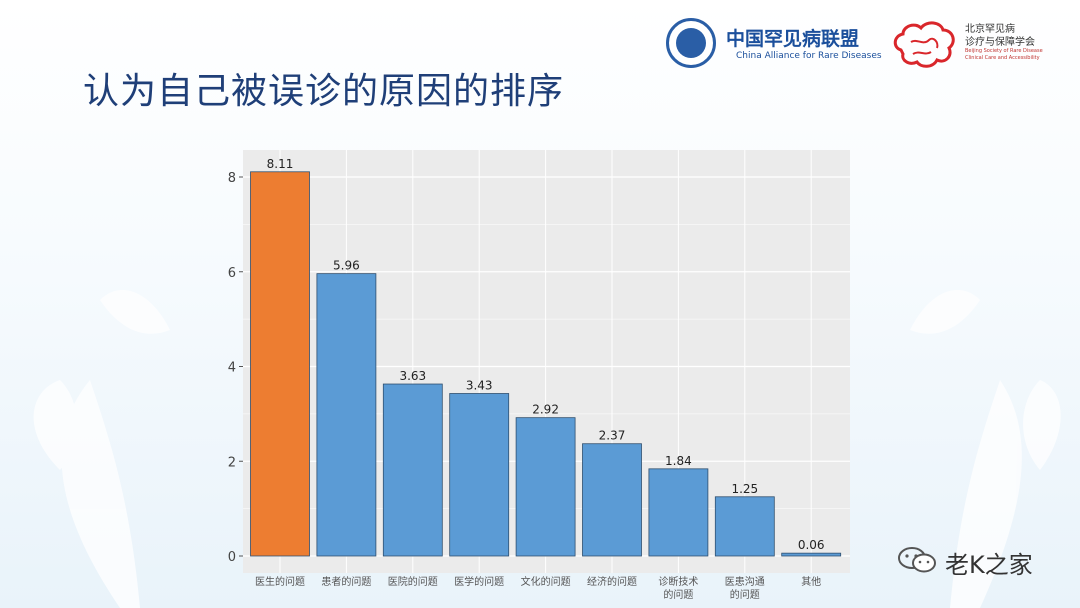  What do you see at coordinates (280, 164) in the screenshot?
I see `bar-value-label: 8.11` at bounding box center [280, 164].